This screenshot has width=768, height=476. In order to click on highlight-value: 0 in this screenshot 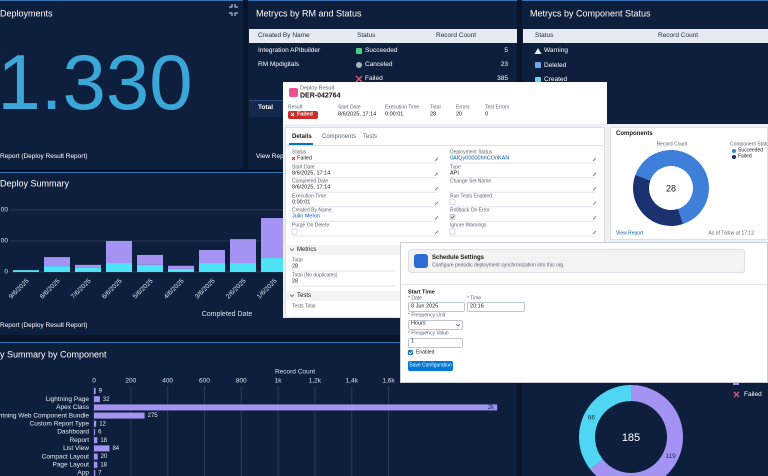, I will do `click(487, 114)`.